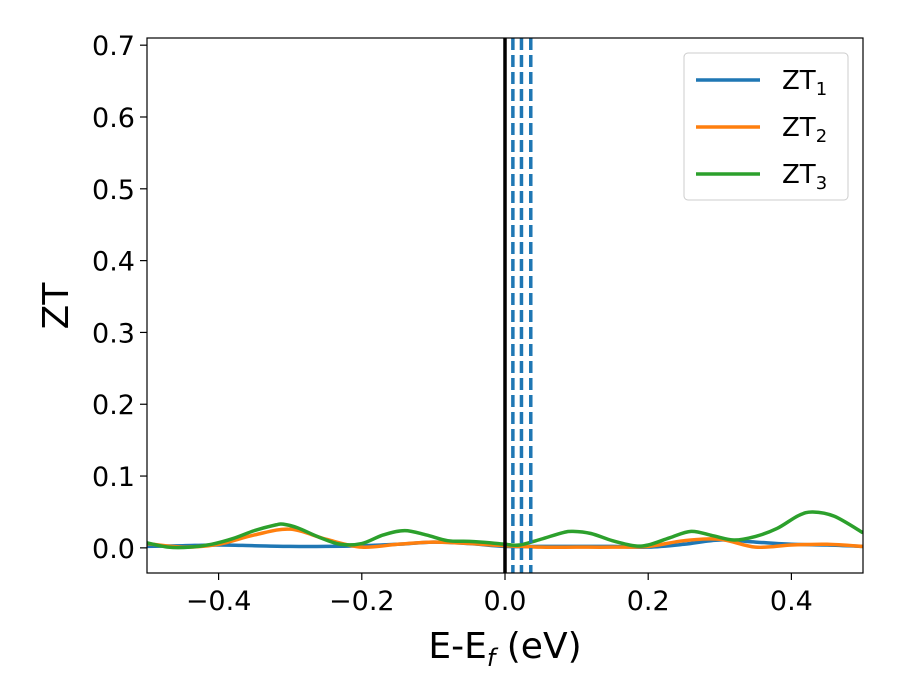  What do you see at coordinates (119, 298) in the screenshot?
I see `y-axis: 0.0 0.1 0.2 0.3 0.4 0.5 0.6 0.7` at bounding box center [119, 298].